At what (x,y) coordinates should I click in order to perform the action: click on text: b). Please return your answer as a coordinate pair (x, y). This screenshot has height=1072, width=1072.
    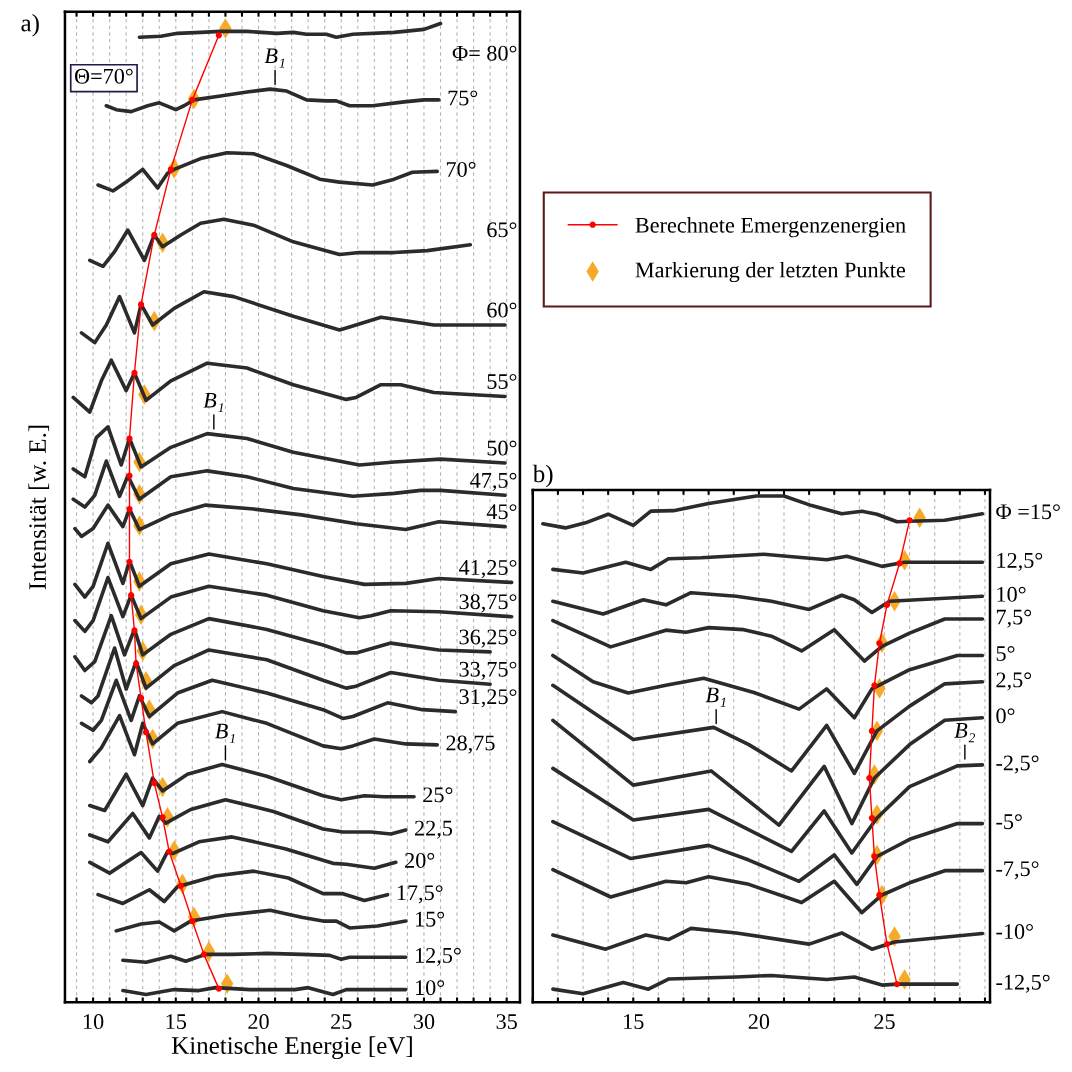
    Looking at the image, I should click on (542, 476).